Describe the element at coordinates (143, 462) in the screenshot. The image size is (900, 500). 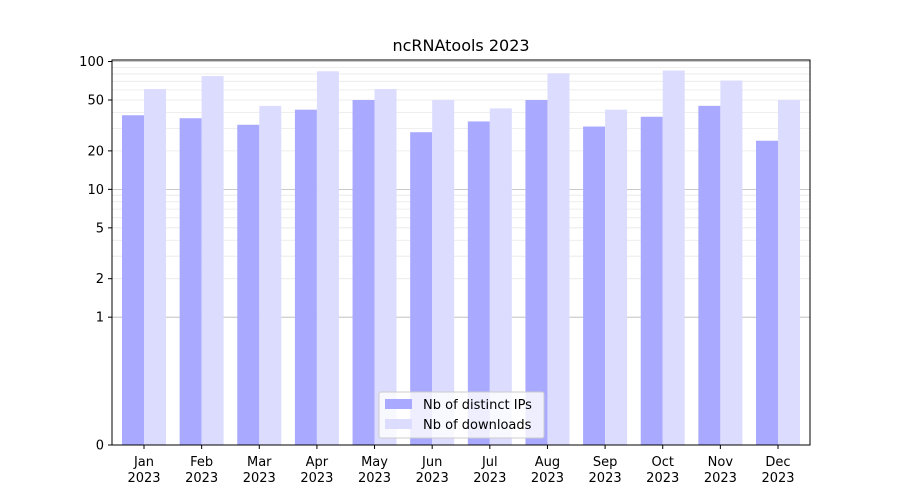
I see `x-tick-month: Jan` at that location.